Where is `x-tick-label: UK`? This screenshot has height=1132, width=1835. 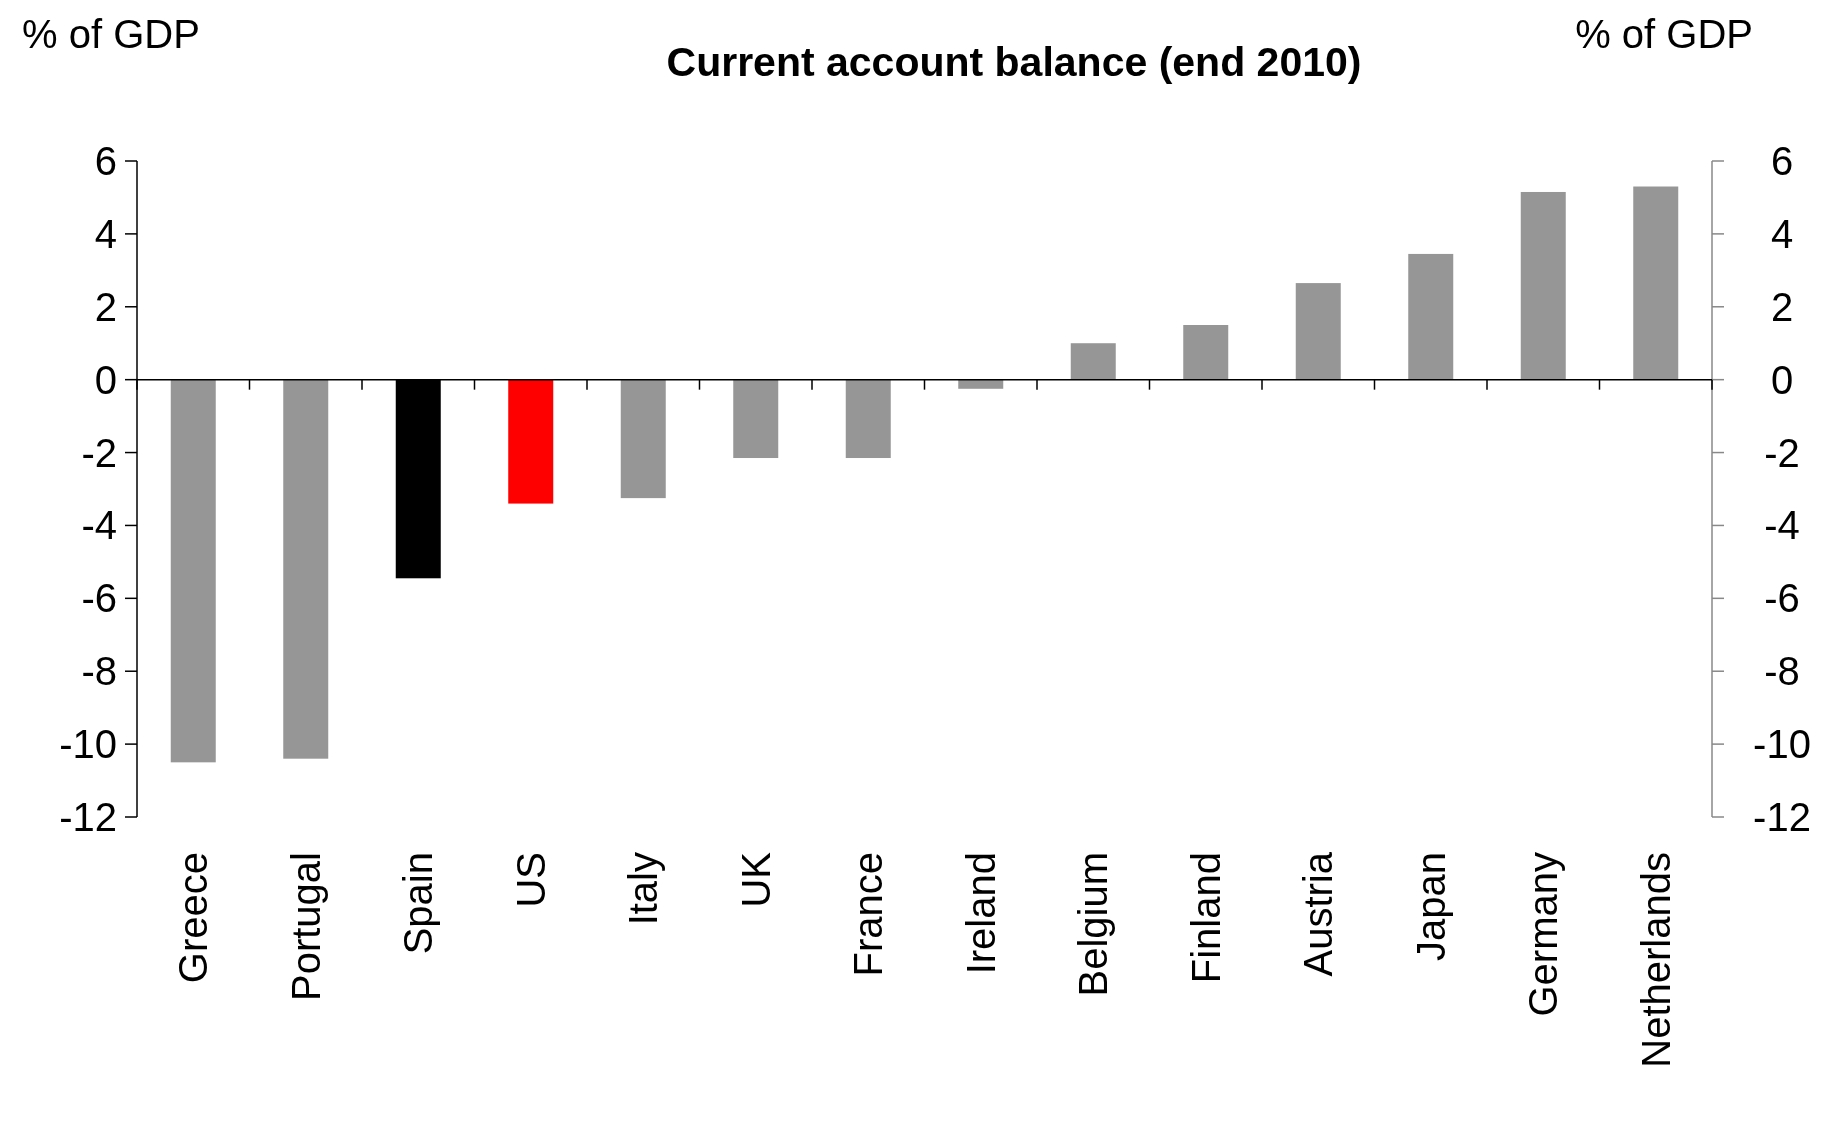
x-tick-label: UK is located at coordinates (755, 879).